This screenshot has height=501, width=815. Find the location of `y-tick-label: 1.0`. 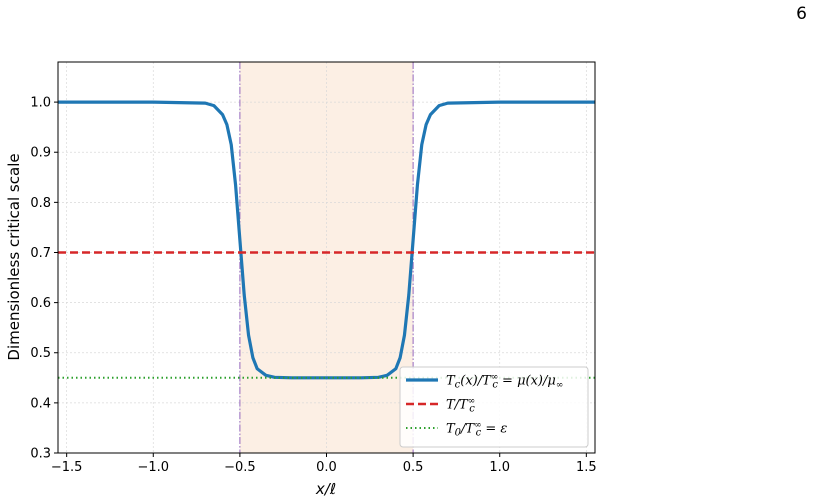

y-tick-label: 1.0 is located at coordinates (40, 103).